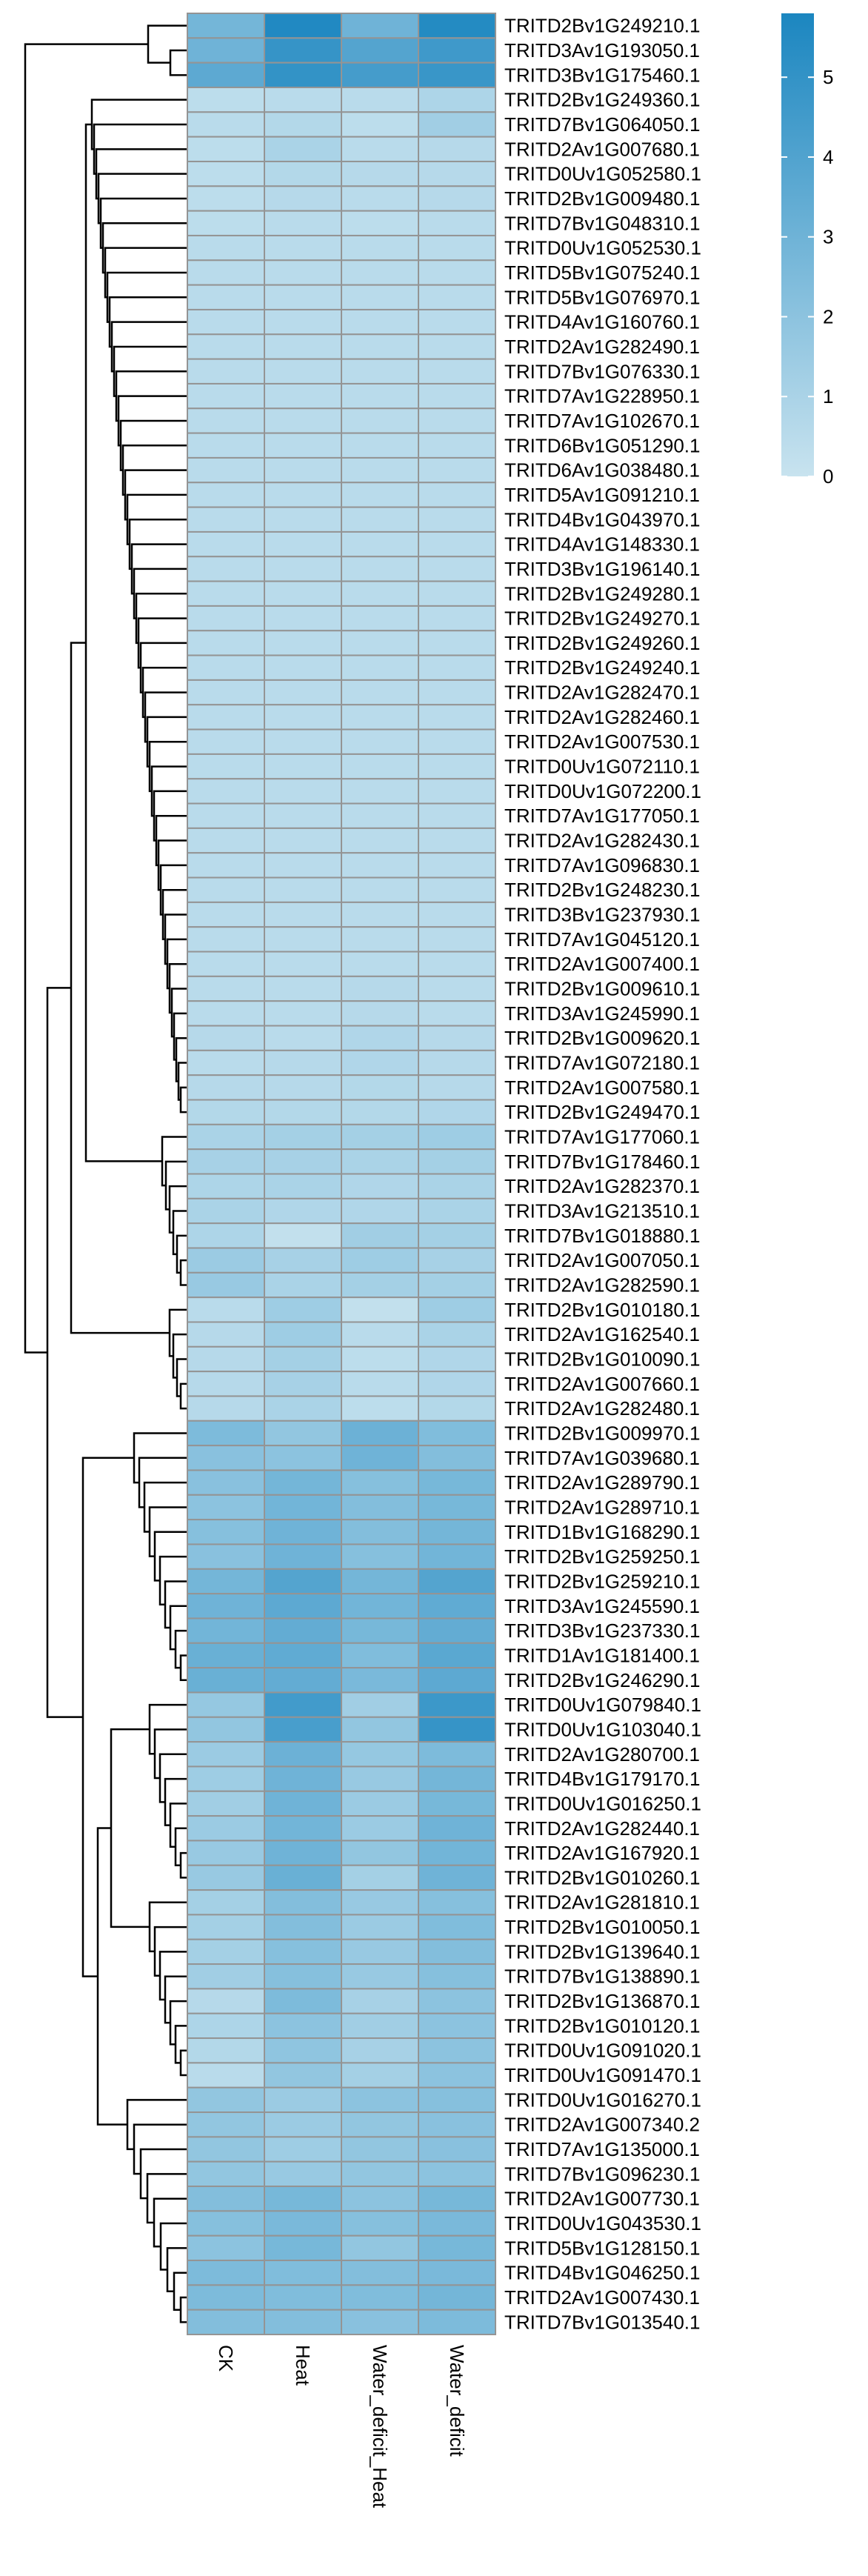  I want to click on row-label: TRITD2Av1G007660.1, so click(602, 1384).